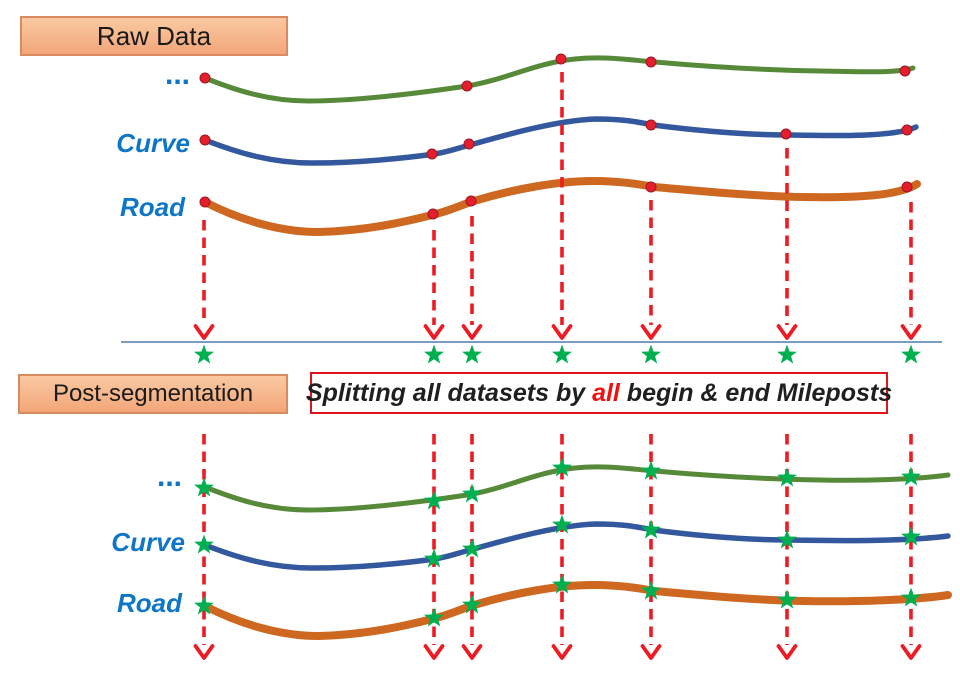  Describe the element at coordinates (756, 392) in the screenshot. I see `caption-text-post: begin & end Mileposts` at that location.